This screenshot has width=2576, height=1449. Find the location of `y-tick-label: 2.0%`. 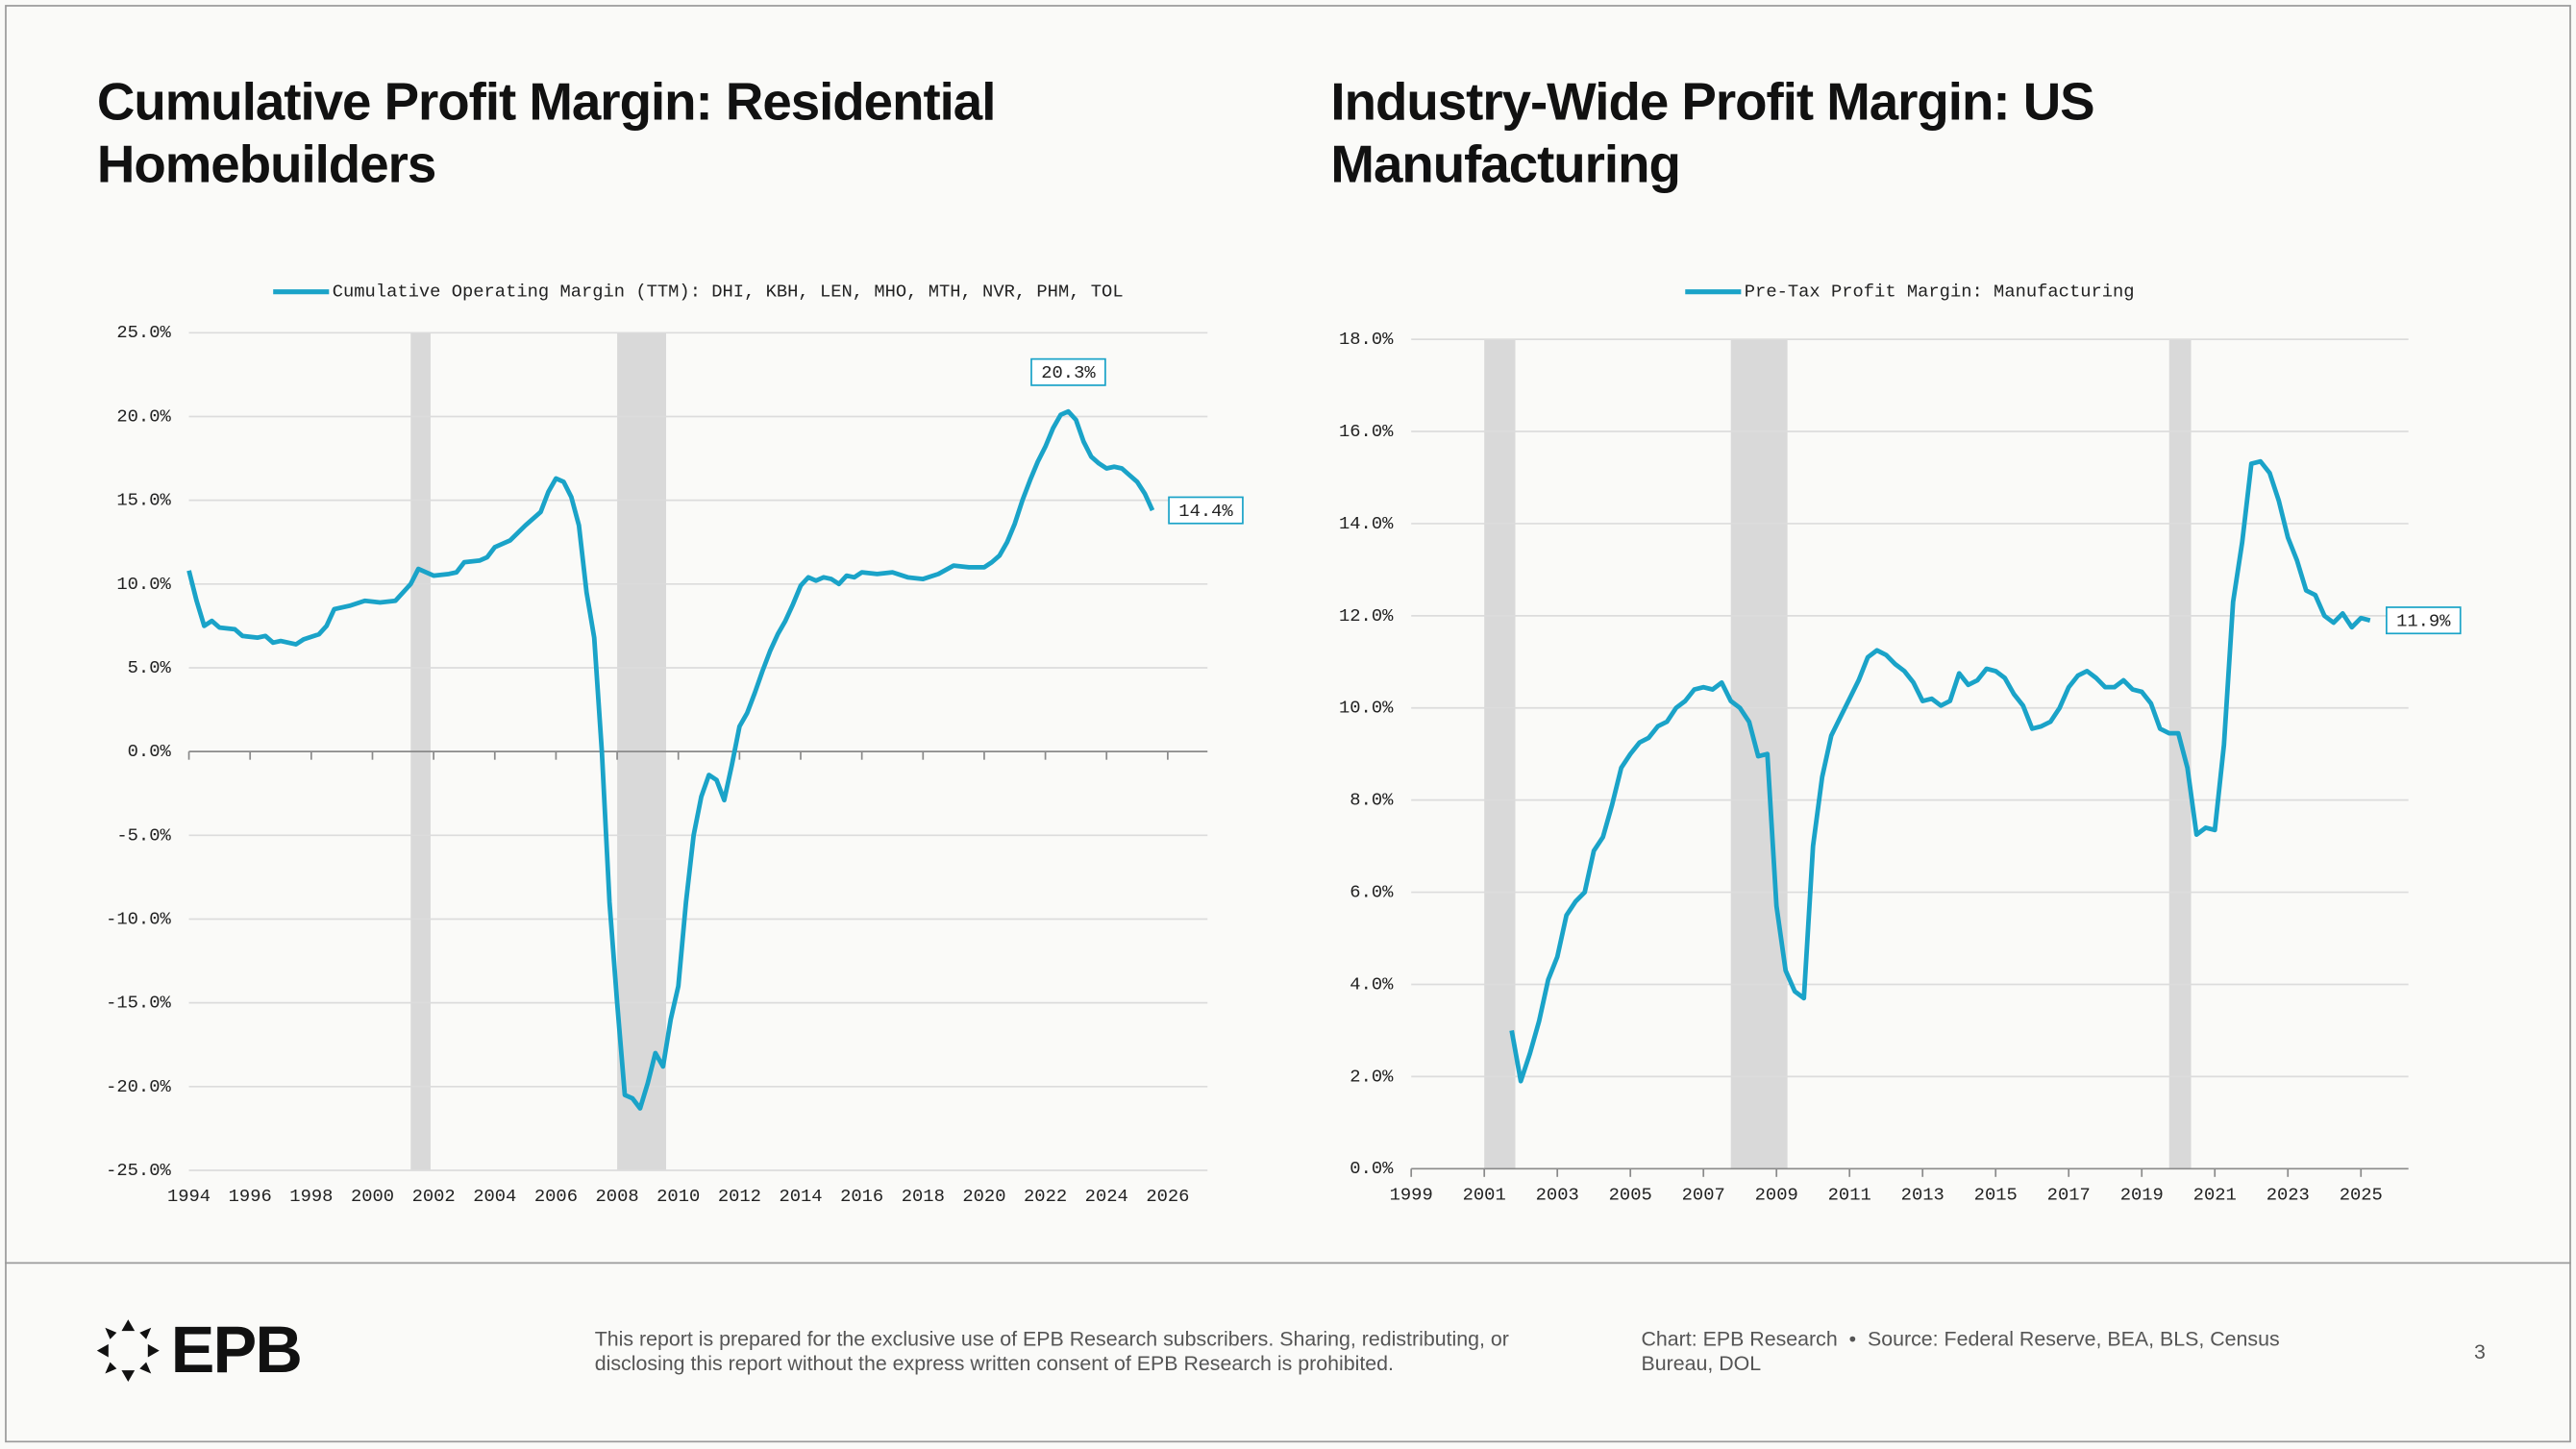

y-tick-label: 2.0% is located at coordinates (1372, 1076).